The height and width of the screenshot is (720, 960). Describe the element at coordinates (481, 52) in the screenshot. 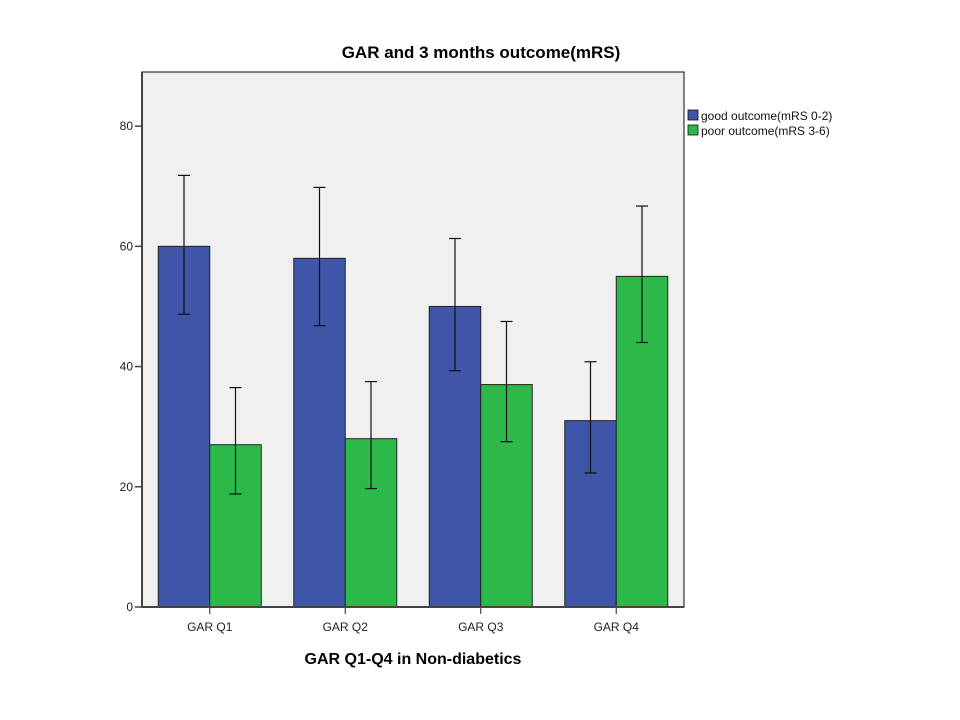

I see `chart-title: GAR and 3 months outcome(mRS)` at that location.